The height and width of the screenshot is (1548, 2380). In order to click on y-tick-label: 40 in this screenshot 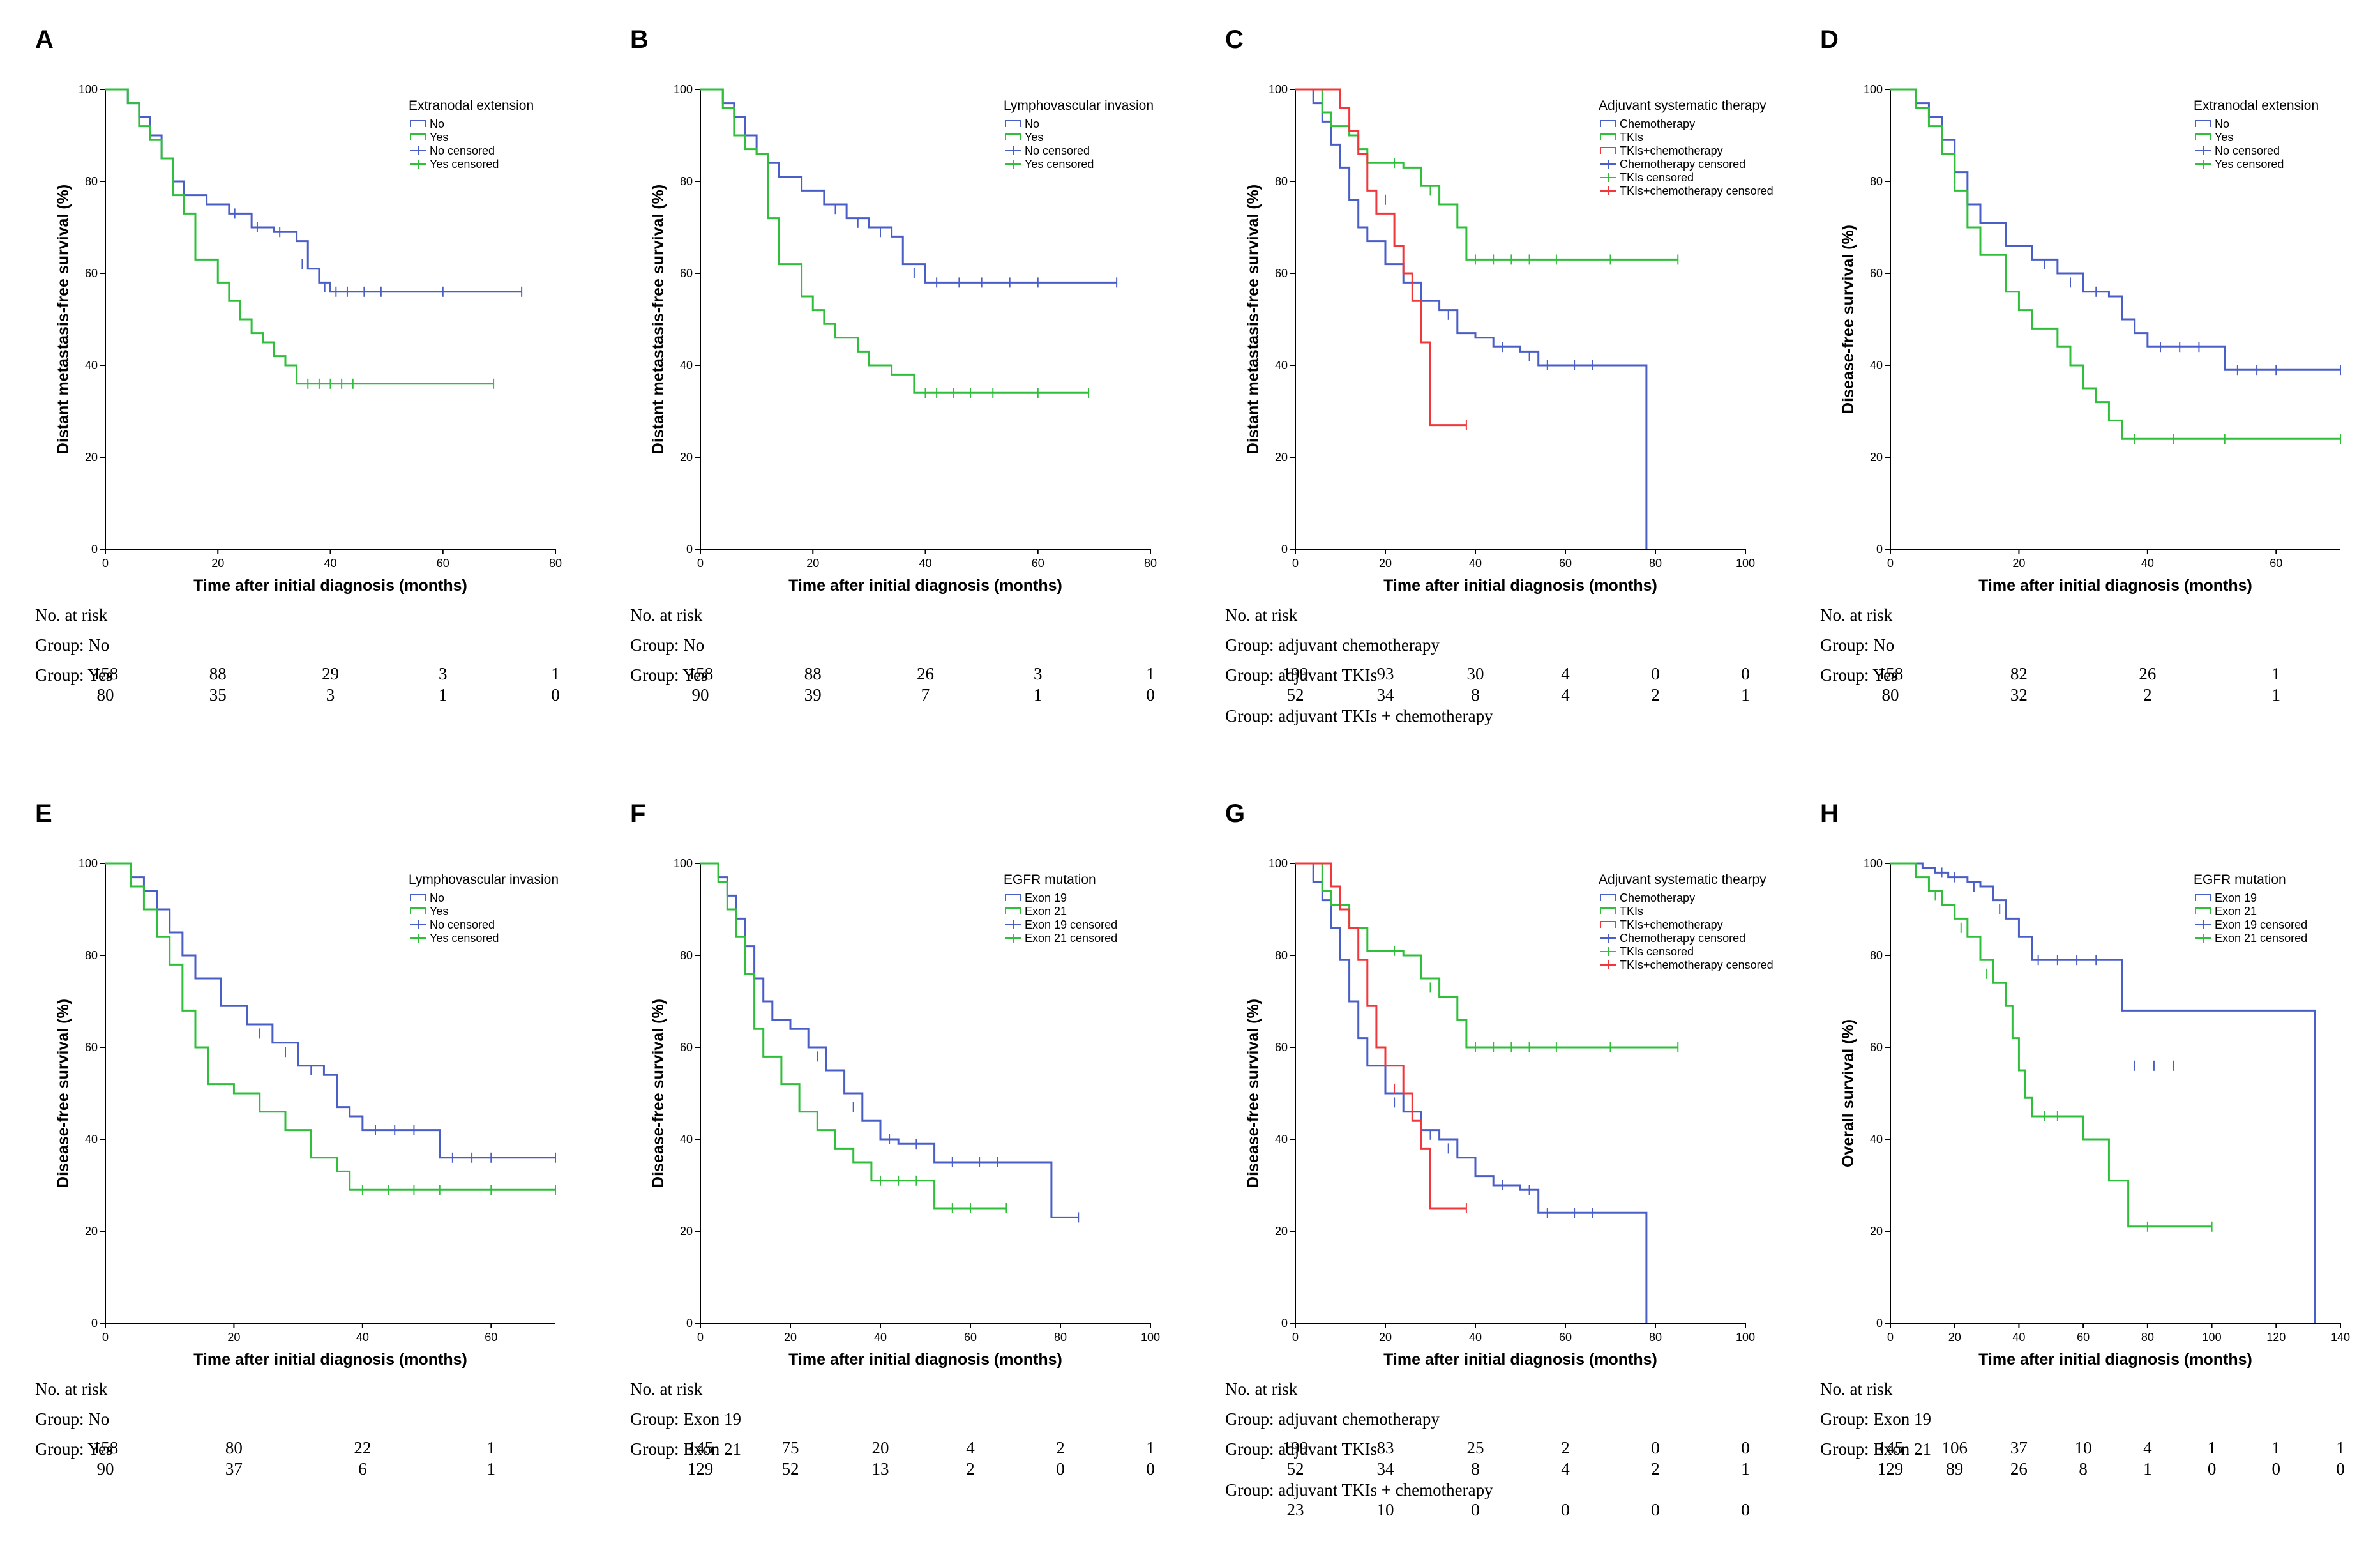, I will do `click(91, 365)`.